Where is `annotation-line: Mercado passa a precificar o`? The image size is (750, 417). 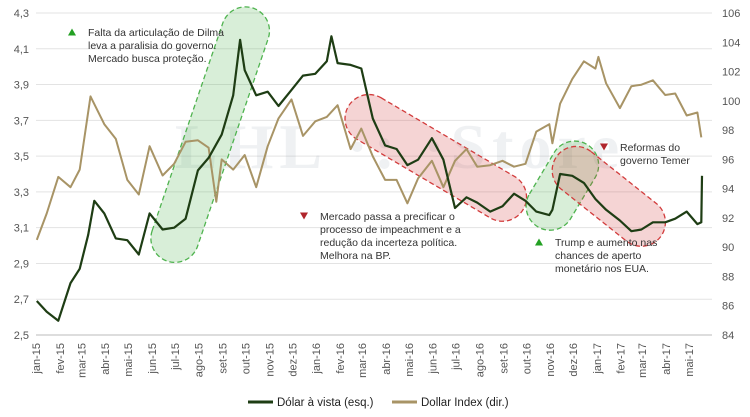 annotation-line: Mercado passa a precificar o is located at coordinates (387, 217).